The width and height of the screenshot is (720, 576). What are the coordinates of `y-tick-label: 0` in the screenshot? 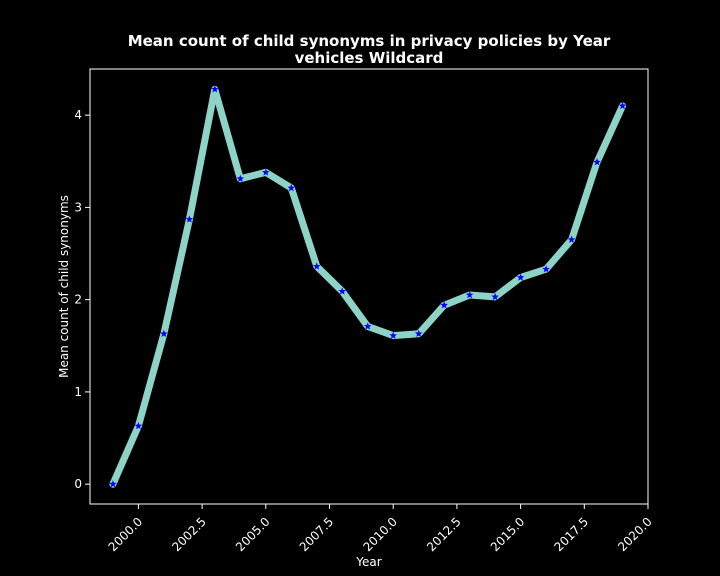 It's located at (78, 484).